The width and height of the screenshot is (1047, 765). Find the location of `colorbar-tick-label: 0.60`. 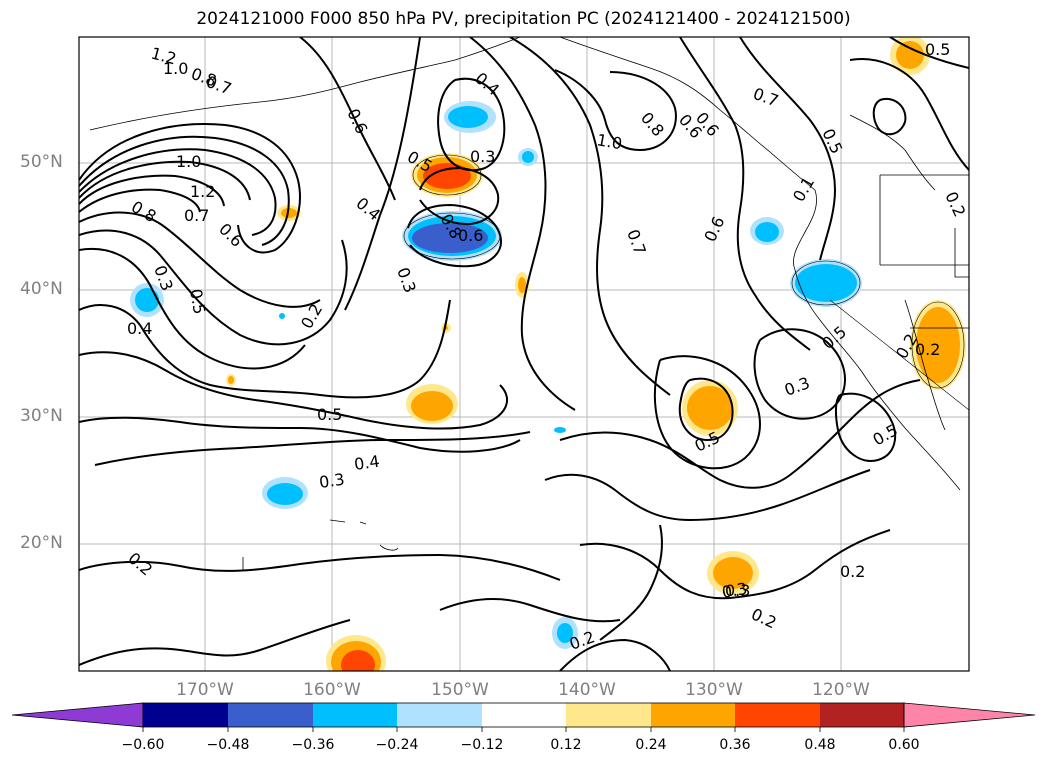

colorbar-tick-label: 0.60 is located at coordinates (904, 745).